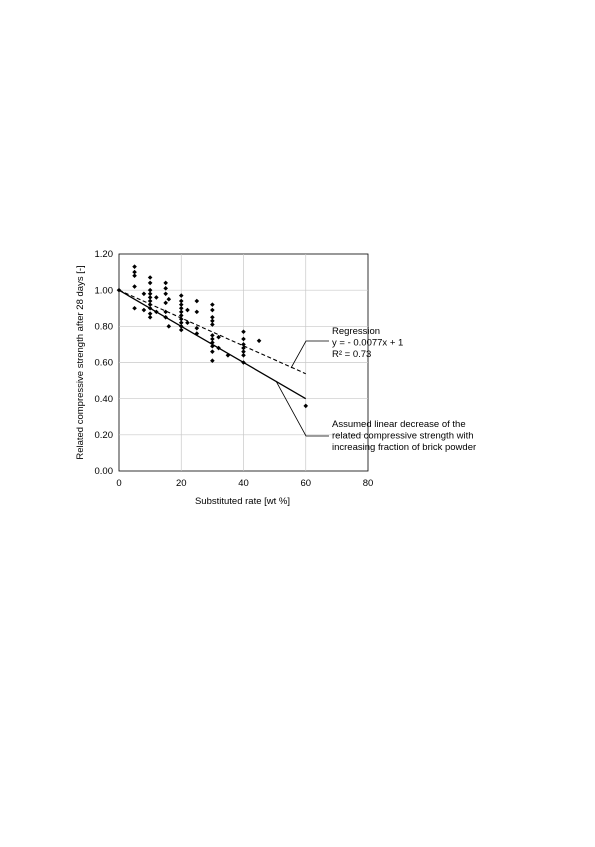 Image resolution: width=595 pixels, height=847 pixels. What do you see at coordinates (404, 447) in the screenshot?
I see `assumption-annotation-line: increasing fraction of brick powder` at bounding box center [404, 447].